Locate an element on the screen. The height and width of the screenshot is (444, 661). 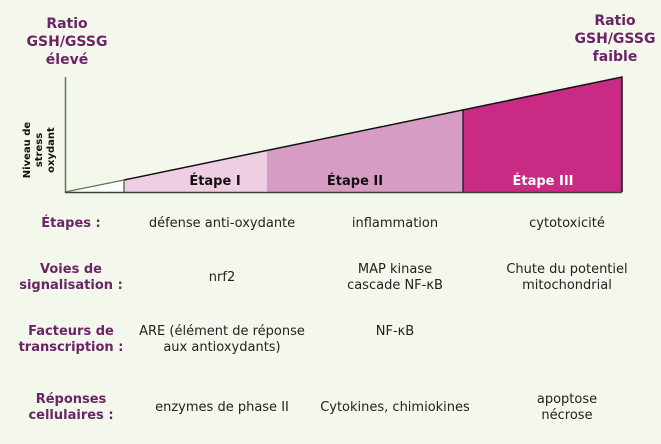
table-cell: NF-κB is located at coordinates (395, 332).